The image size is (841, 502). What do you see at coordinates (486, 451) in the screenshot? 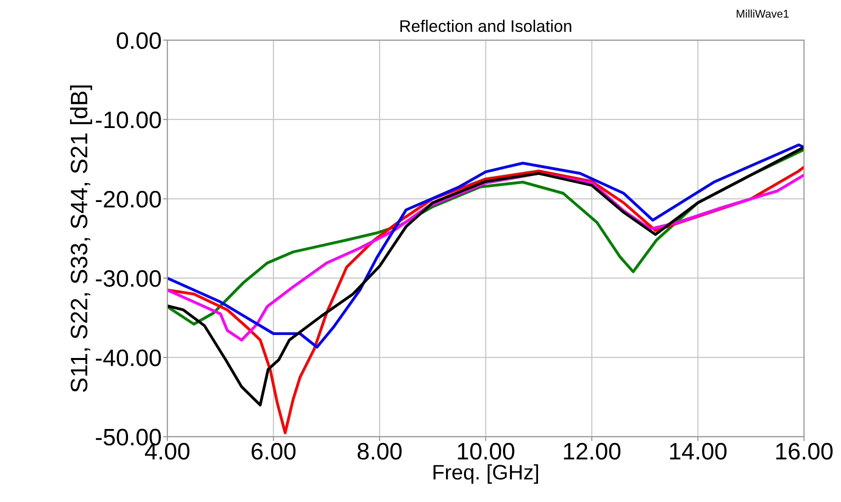
I see `x-tick-label: 10.00` at bounding box center [486, 451].